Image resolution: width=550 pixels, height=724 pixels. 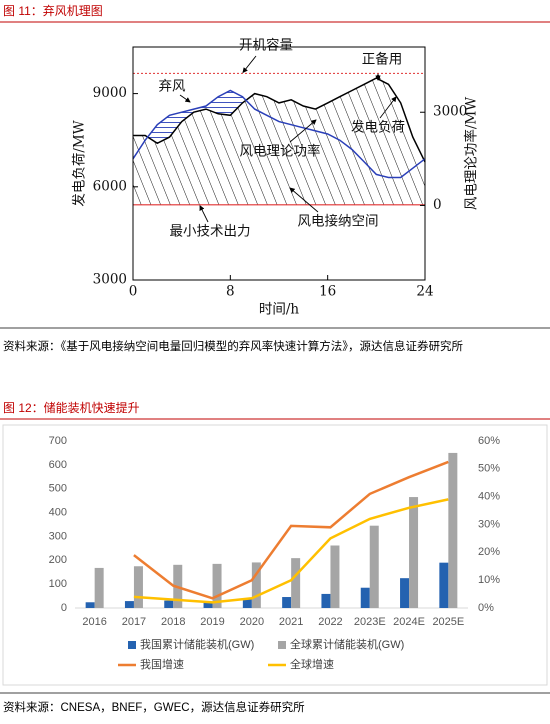 What do you see at coordinates (279, 310) in the screenshot?
I see `x-axis-label: 时间/h` at bounding box center [279, 310].